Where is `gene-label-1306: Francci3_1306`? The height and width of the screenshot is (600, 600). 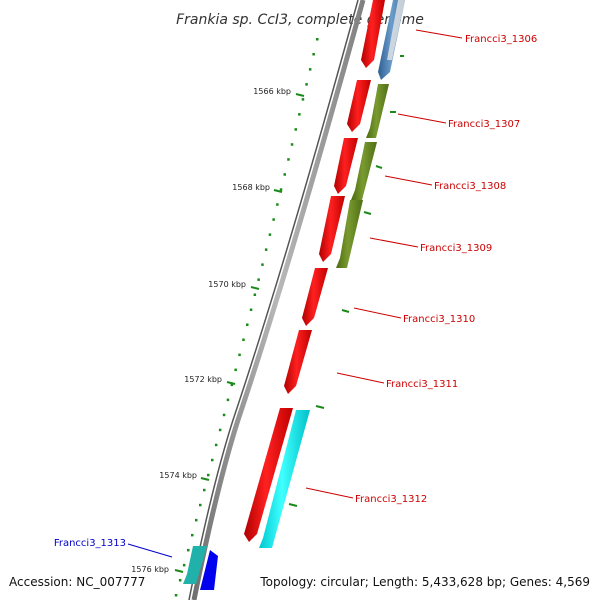 gene-label-1306: Francci3_1306 is located at coordinates (501, 39).